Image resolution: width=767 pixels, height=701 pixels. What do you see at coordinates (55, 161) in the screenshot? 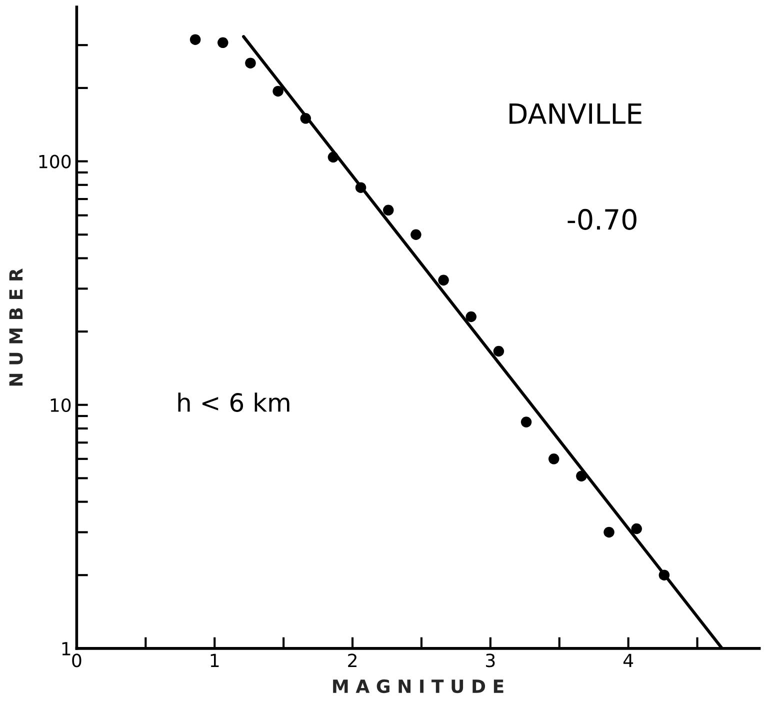
I see `y-tick-label: 100` at bounding box center [55, 161].